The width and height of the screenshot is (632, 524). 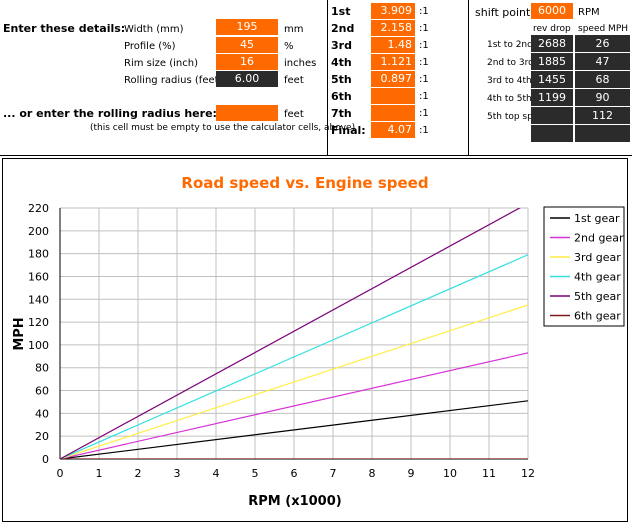 I want to click on x-tick-label: 5, so click(x=255, y=473).